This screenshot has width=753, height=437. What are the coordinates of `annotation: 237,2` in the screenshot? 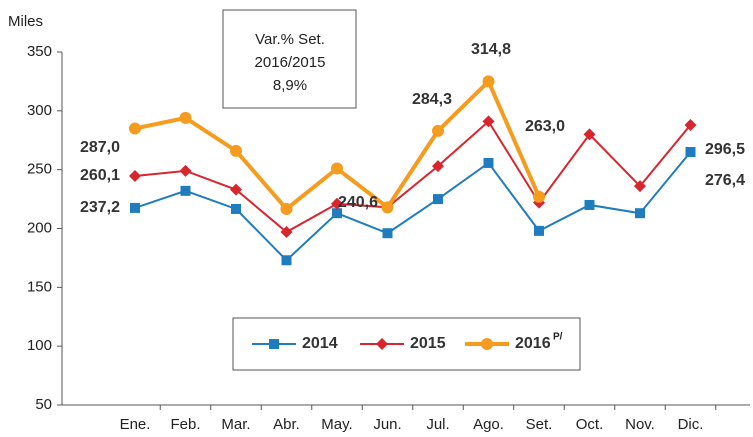 It's located at (100, 207).